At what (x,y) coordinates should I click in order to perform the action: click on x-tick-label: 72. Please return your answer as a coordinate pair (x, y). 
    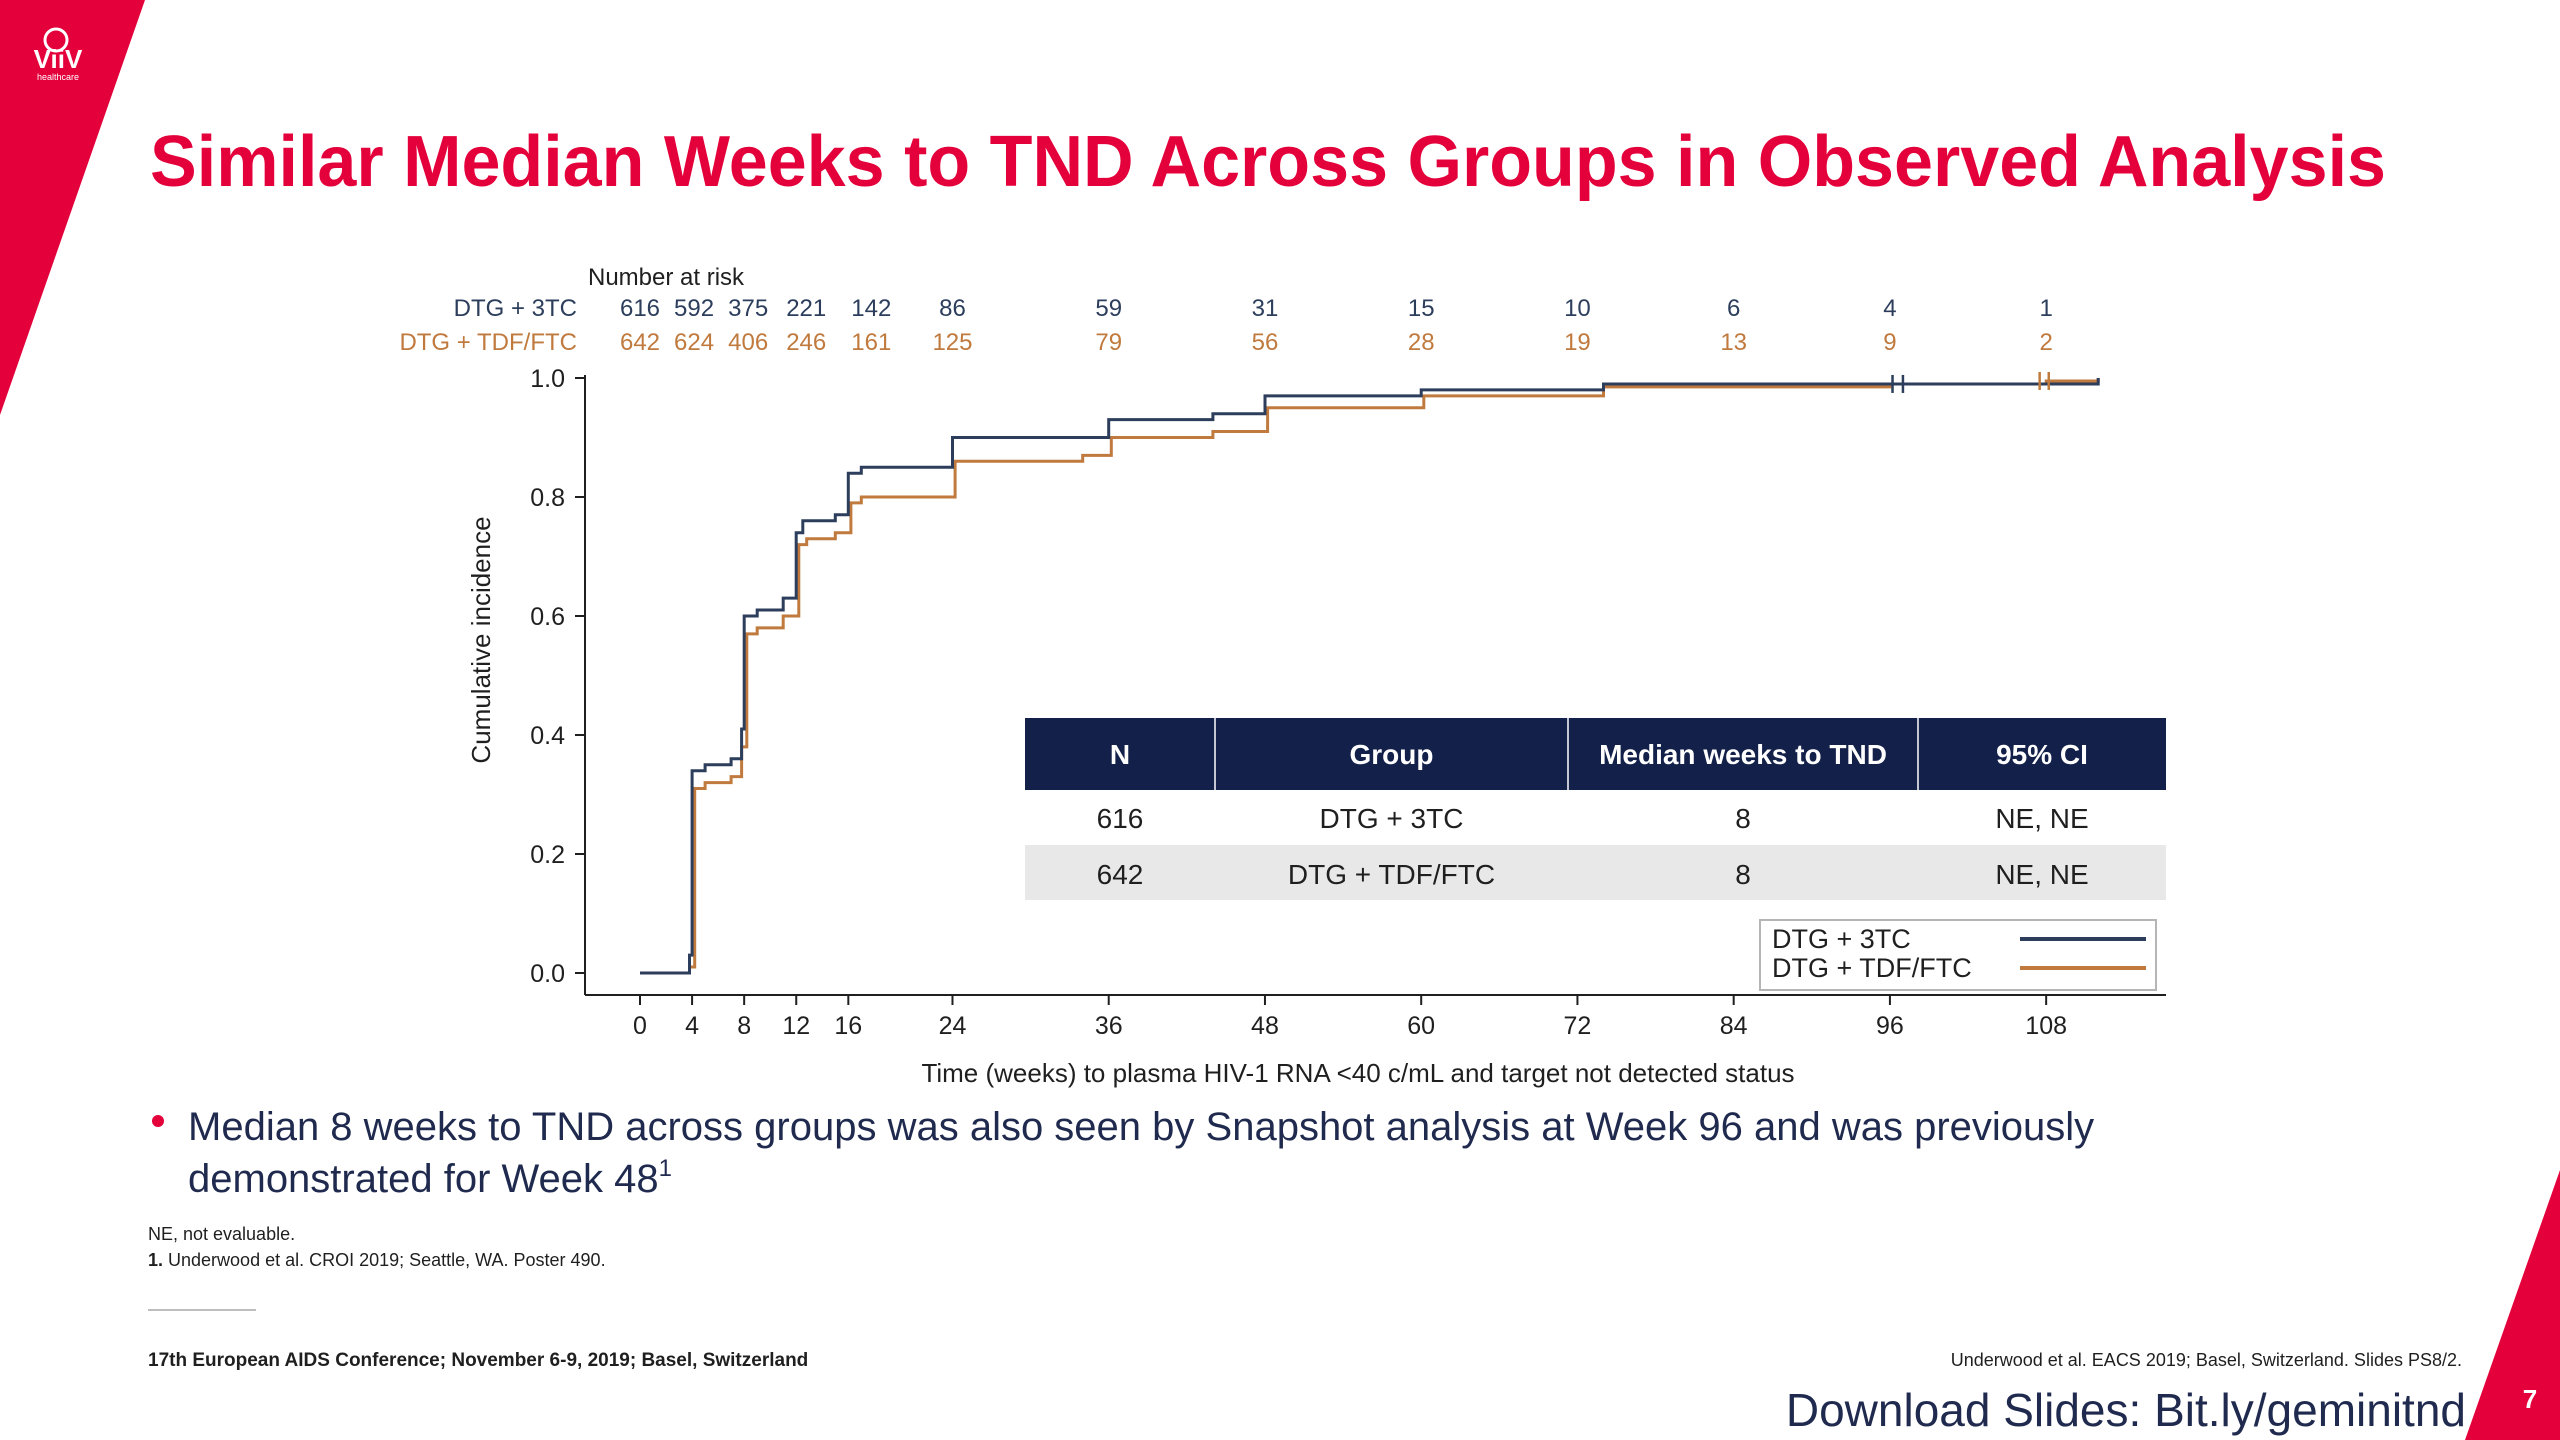
    Looking at the image, I should click on (1578, 1026).